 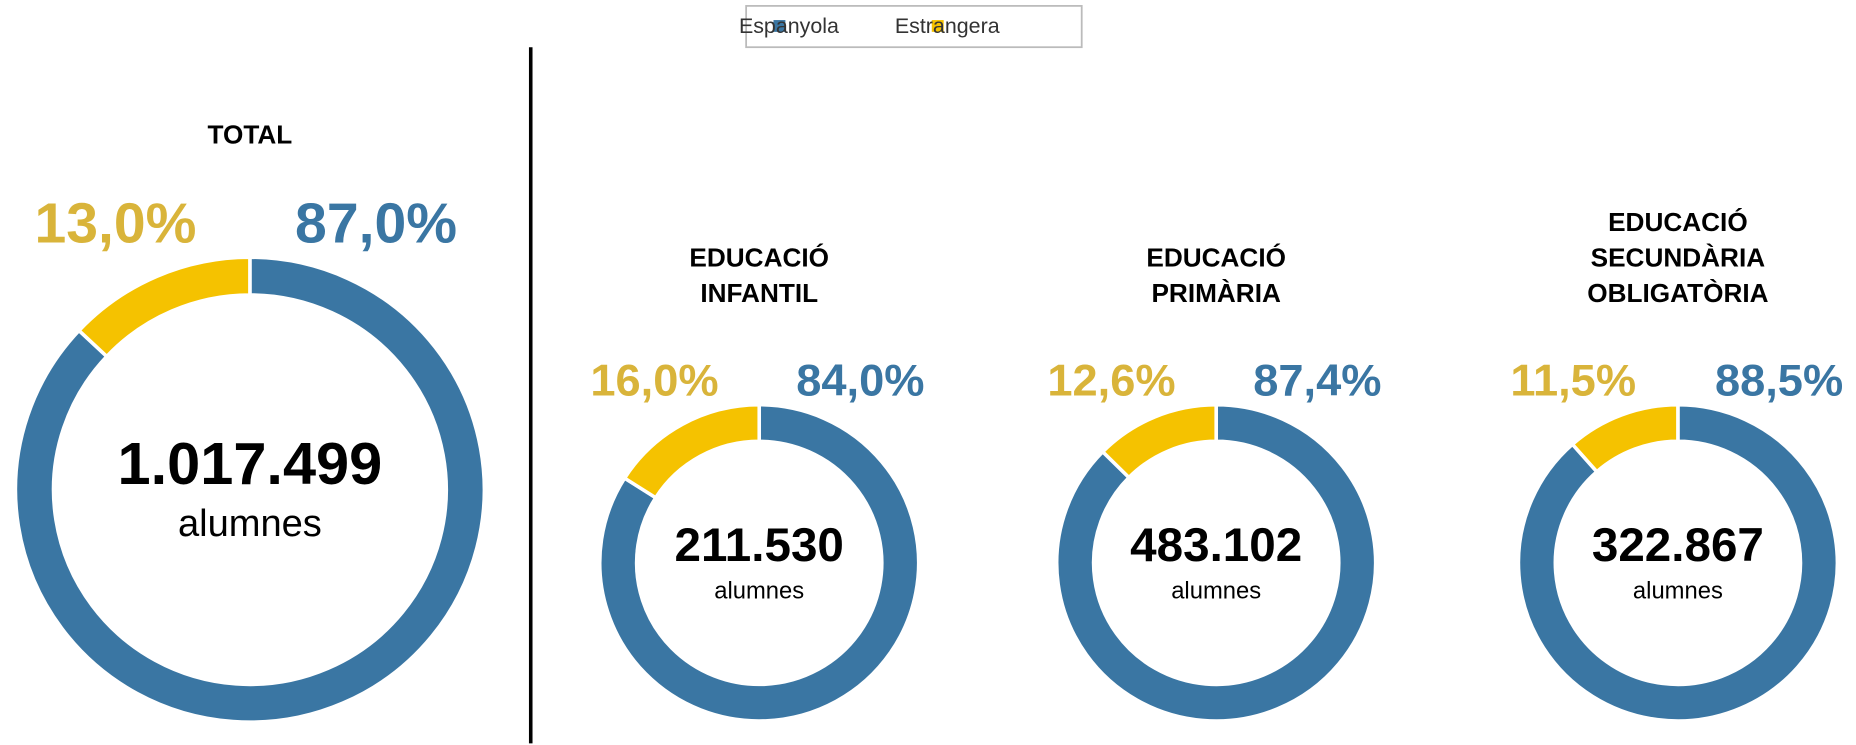 I want to click on value-label: 12,6%, so click(x=1111, y=380).